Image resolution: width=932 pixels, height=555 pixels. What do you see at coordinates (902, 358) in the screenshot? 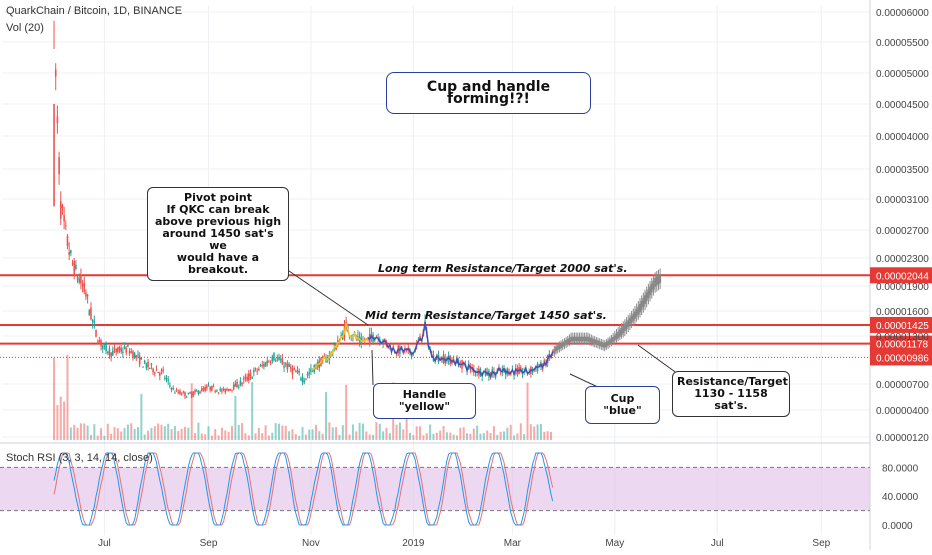
I see `level-tag-3: 0.00000986` at bounding box center [902, 358].